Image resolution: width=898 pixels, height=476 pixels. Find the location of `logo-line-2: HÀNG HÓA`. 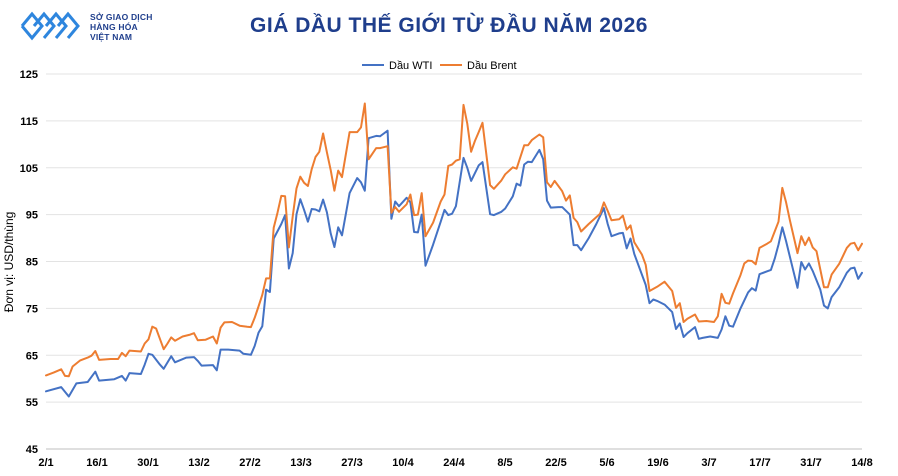

logo-line-2: HÀNG HÓA is located at coordinates (114, 27).